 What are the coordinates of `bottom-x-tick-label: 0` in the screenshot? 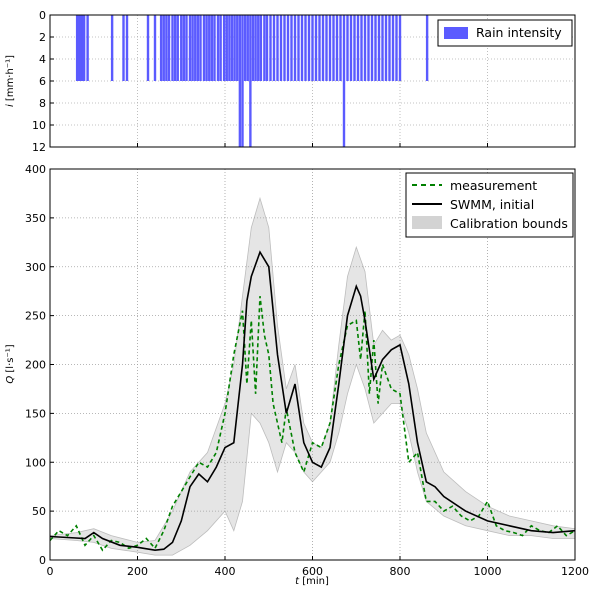 It's located at (50, 571).